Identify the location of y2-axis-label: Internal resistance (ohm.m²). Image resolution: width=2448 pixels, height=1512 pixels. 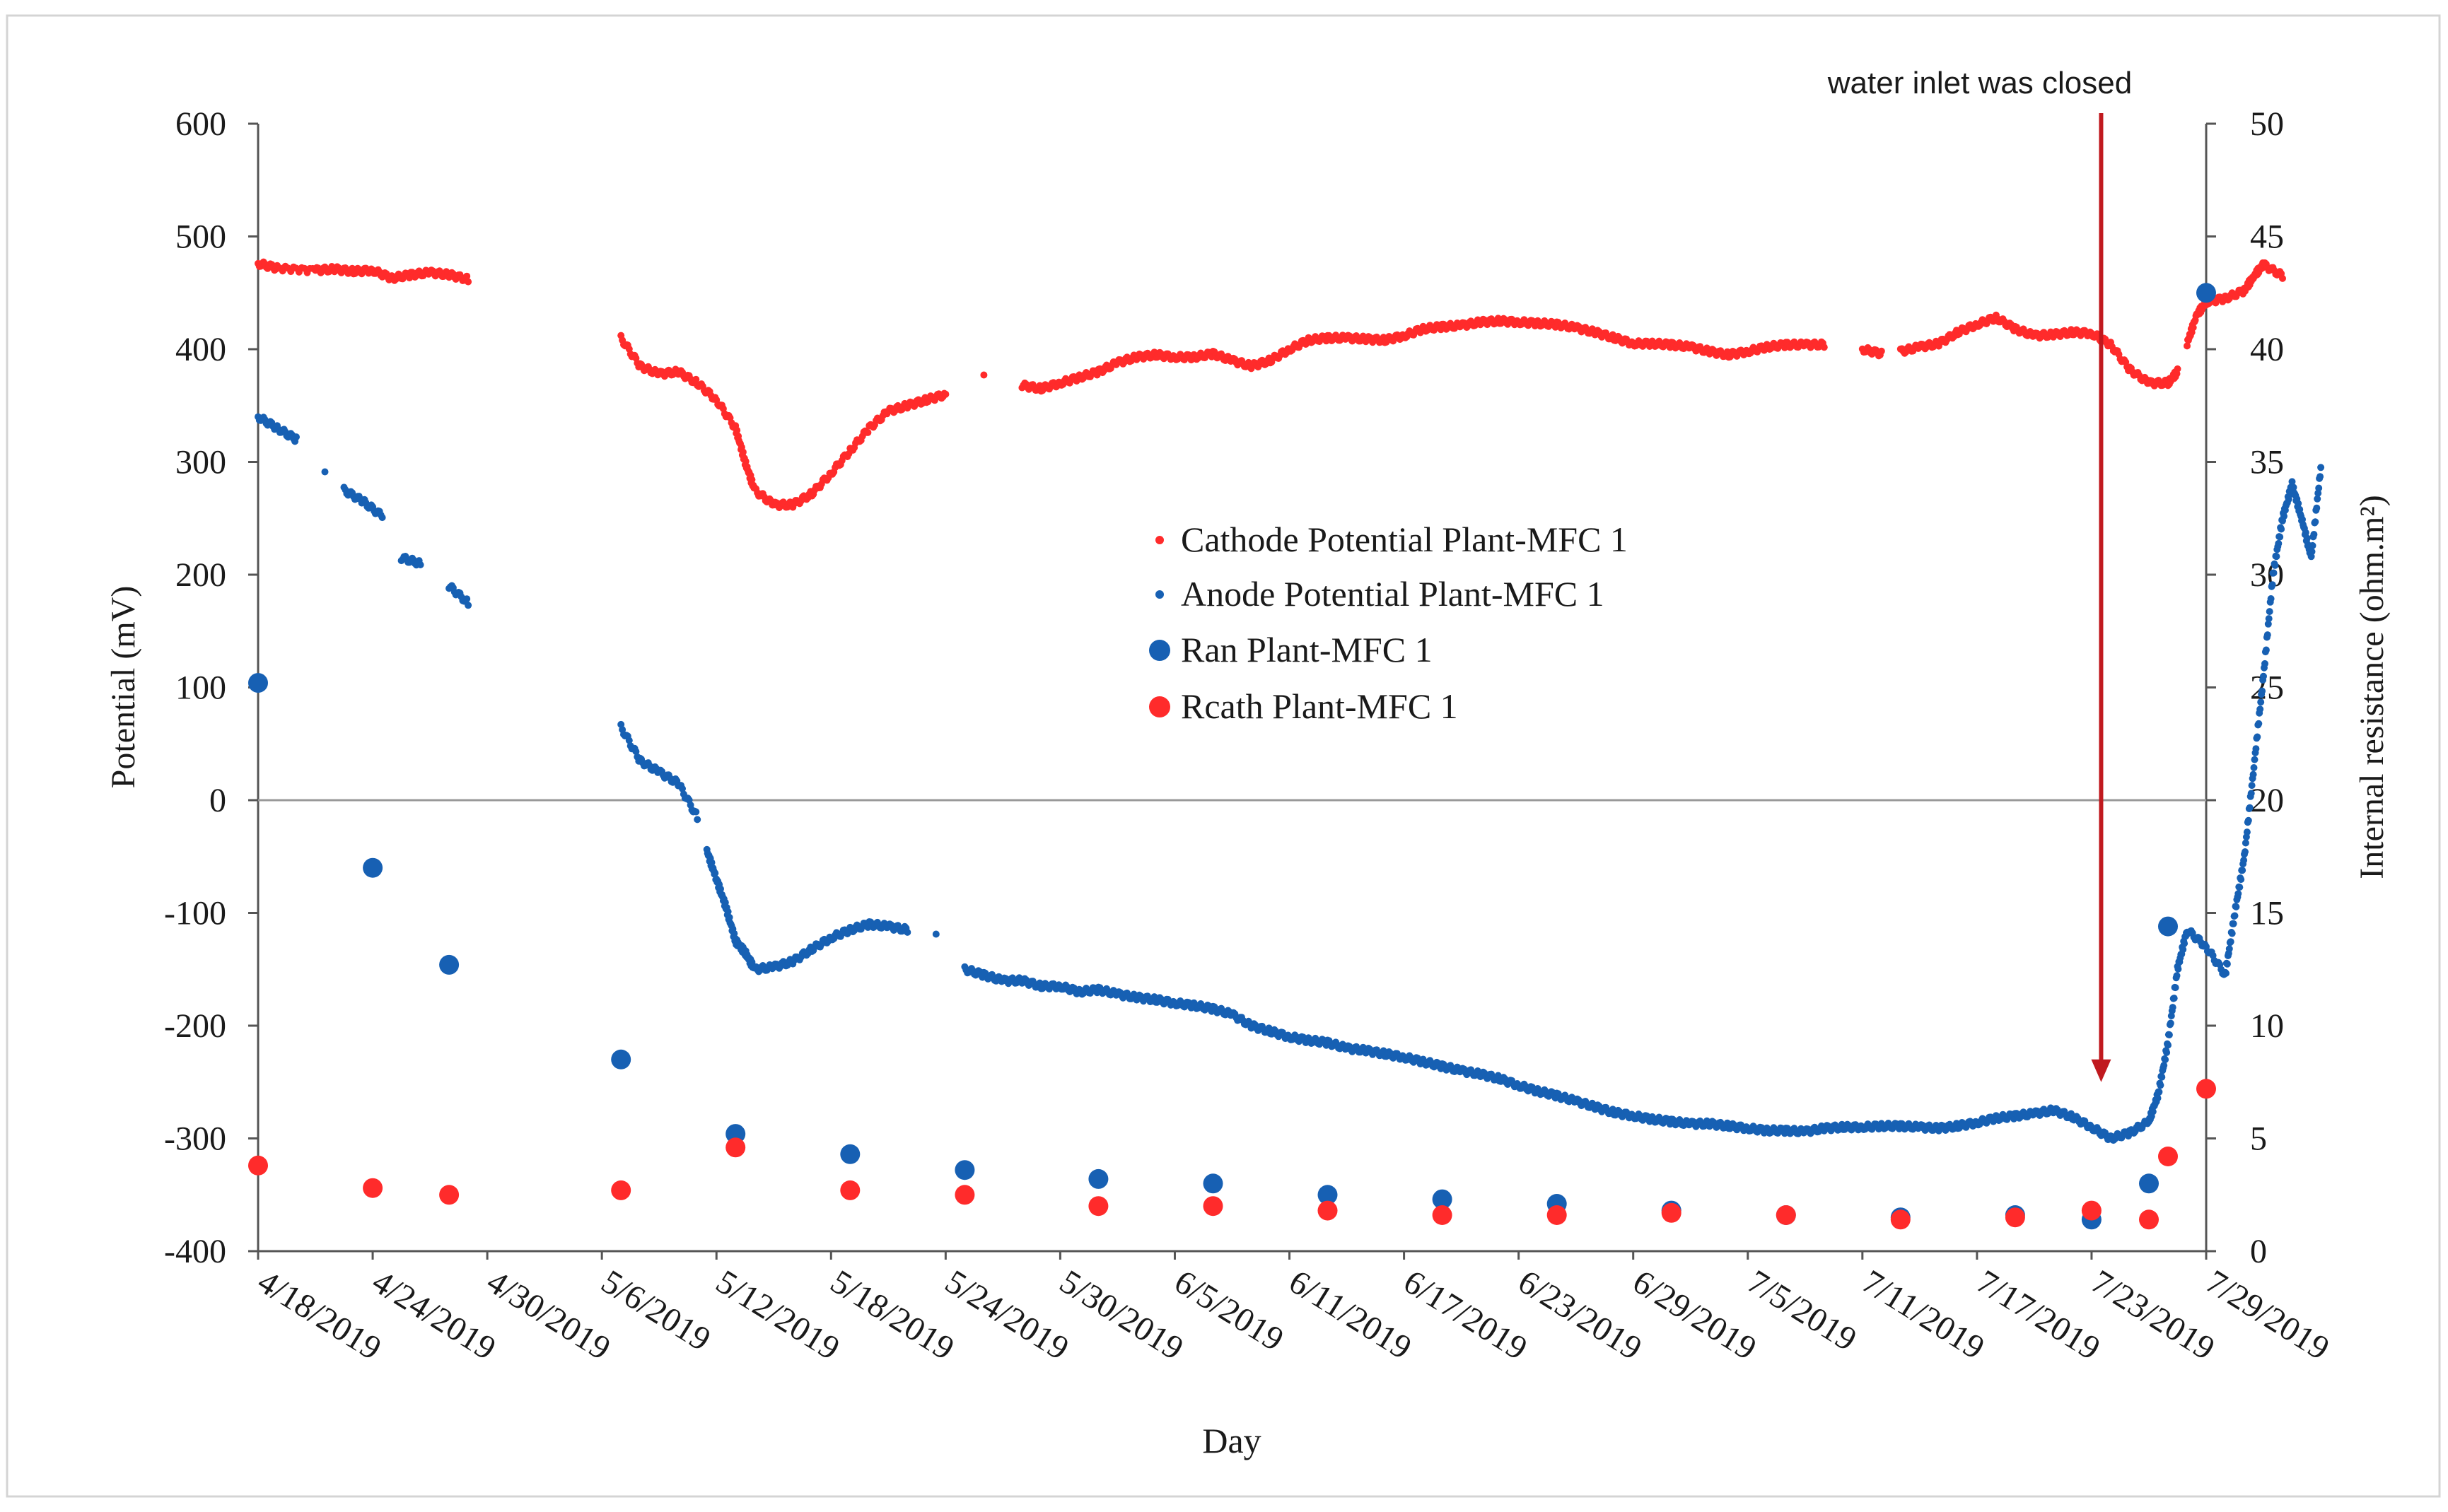
(2372, 687).